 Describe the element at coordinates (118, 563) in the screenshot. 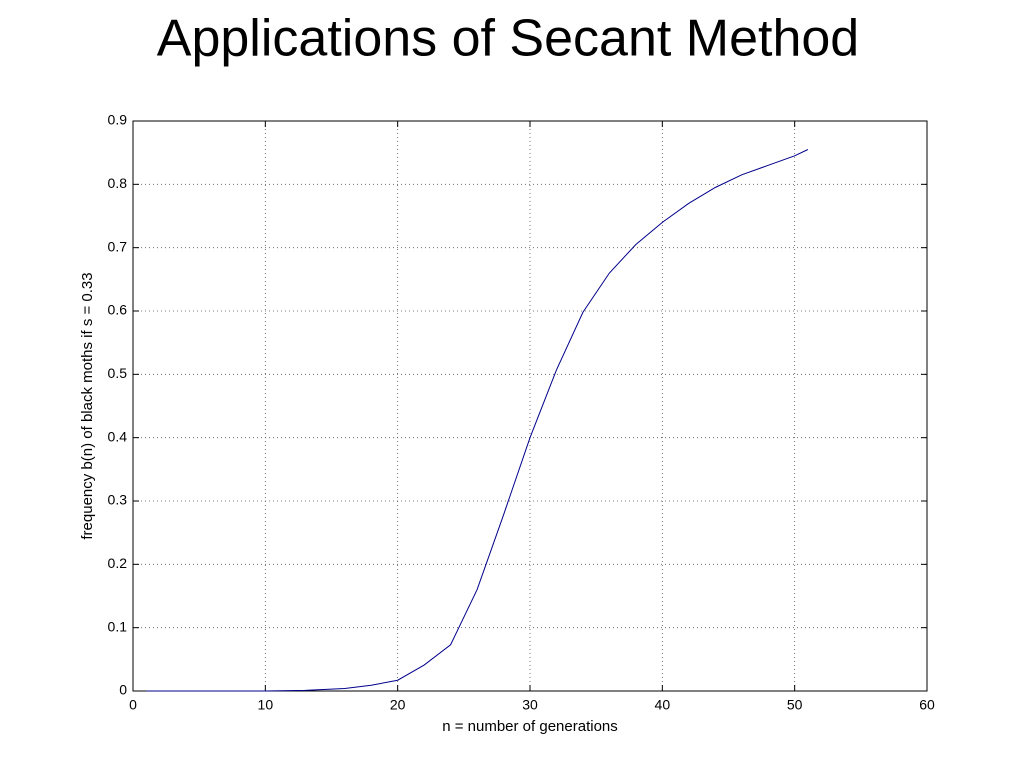

I see `y-tick-label: 0.2` at that location.